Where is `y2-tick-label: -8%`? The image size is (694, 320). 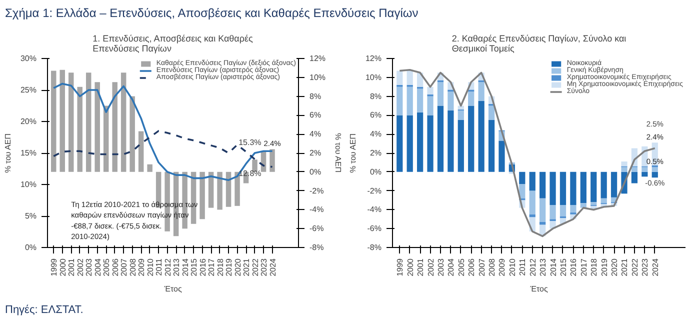 y2-tick-label: -8% is located at coordinates (317, 247).